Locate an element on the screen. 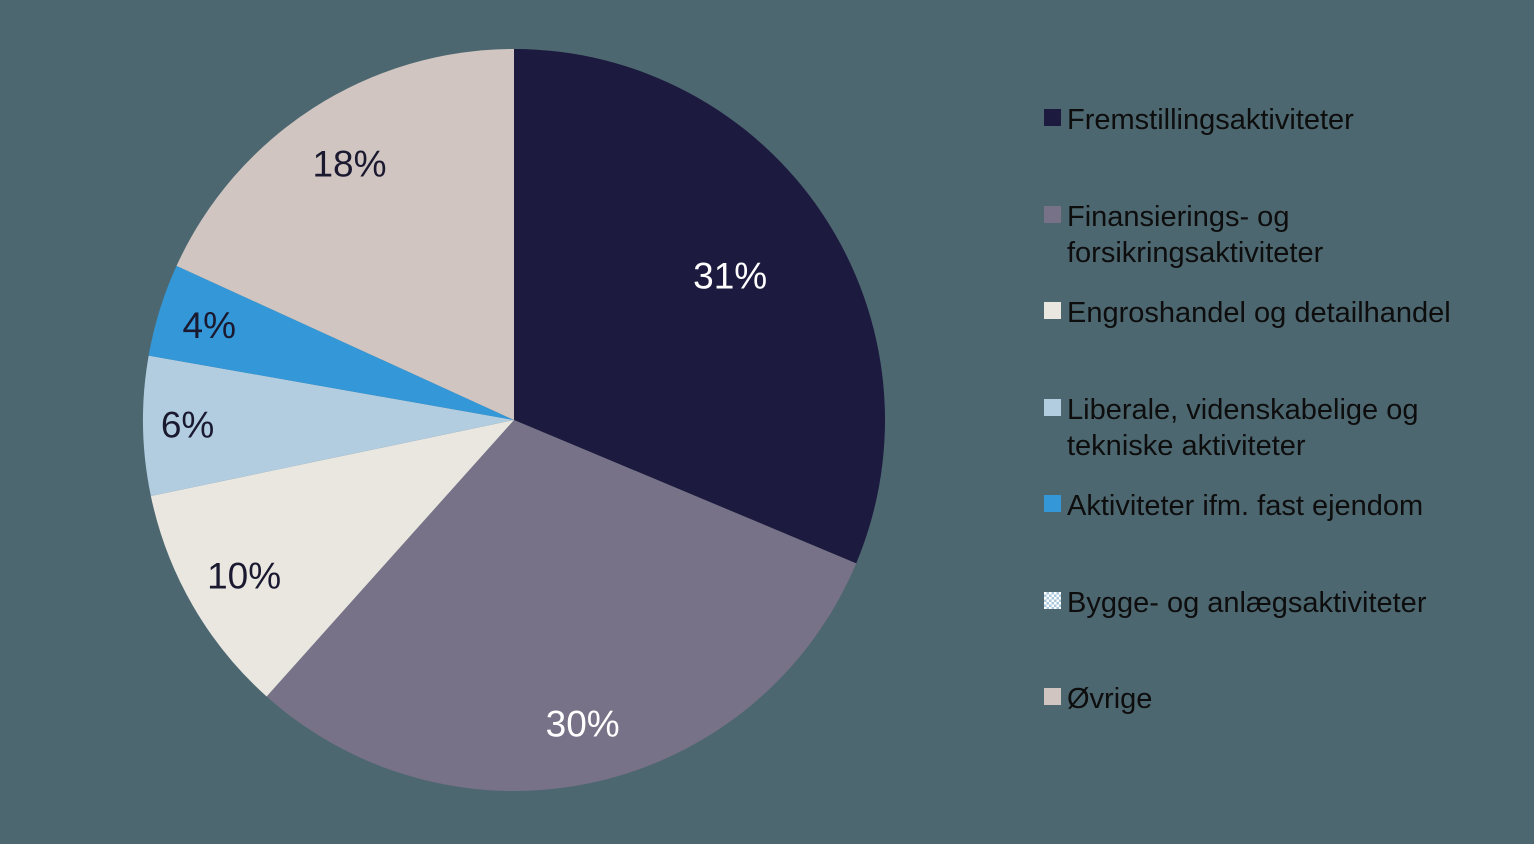 The width and height of the screenshot is (1534, 844). pie-slice-label-4: 4% is located at coordinates (209, 325).